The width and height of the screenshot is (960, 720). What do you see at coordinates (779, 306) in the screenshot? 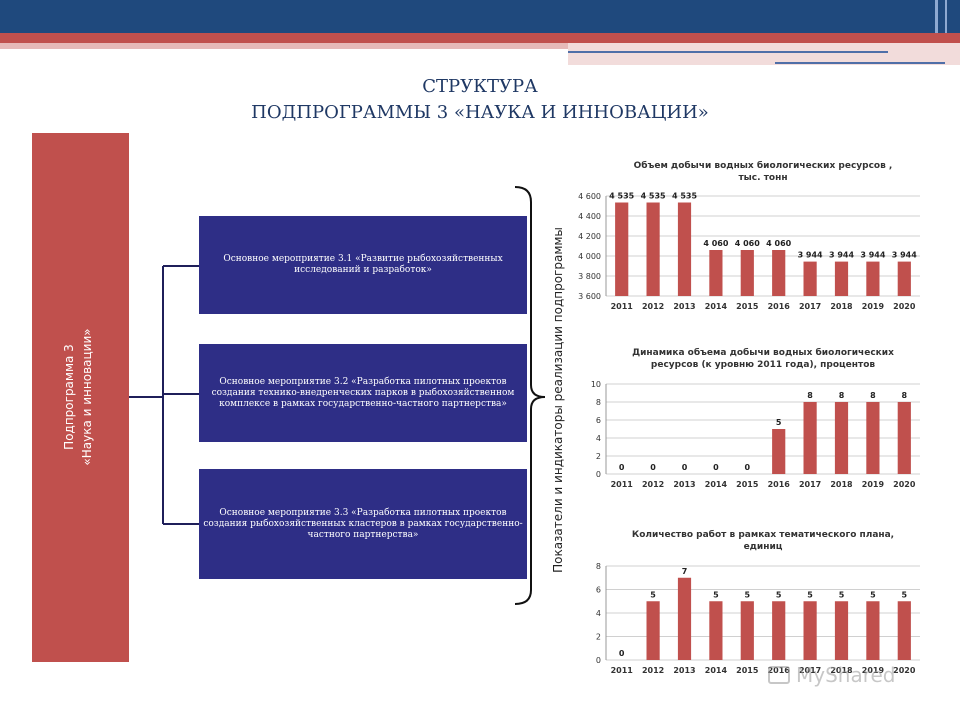
I see `chart-1-x-tick-label: 2016` at bounding box center [779, 306].